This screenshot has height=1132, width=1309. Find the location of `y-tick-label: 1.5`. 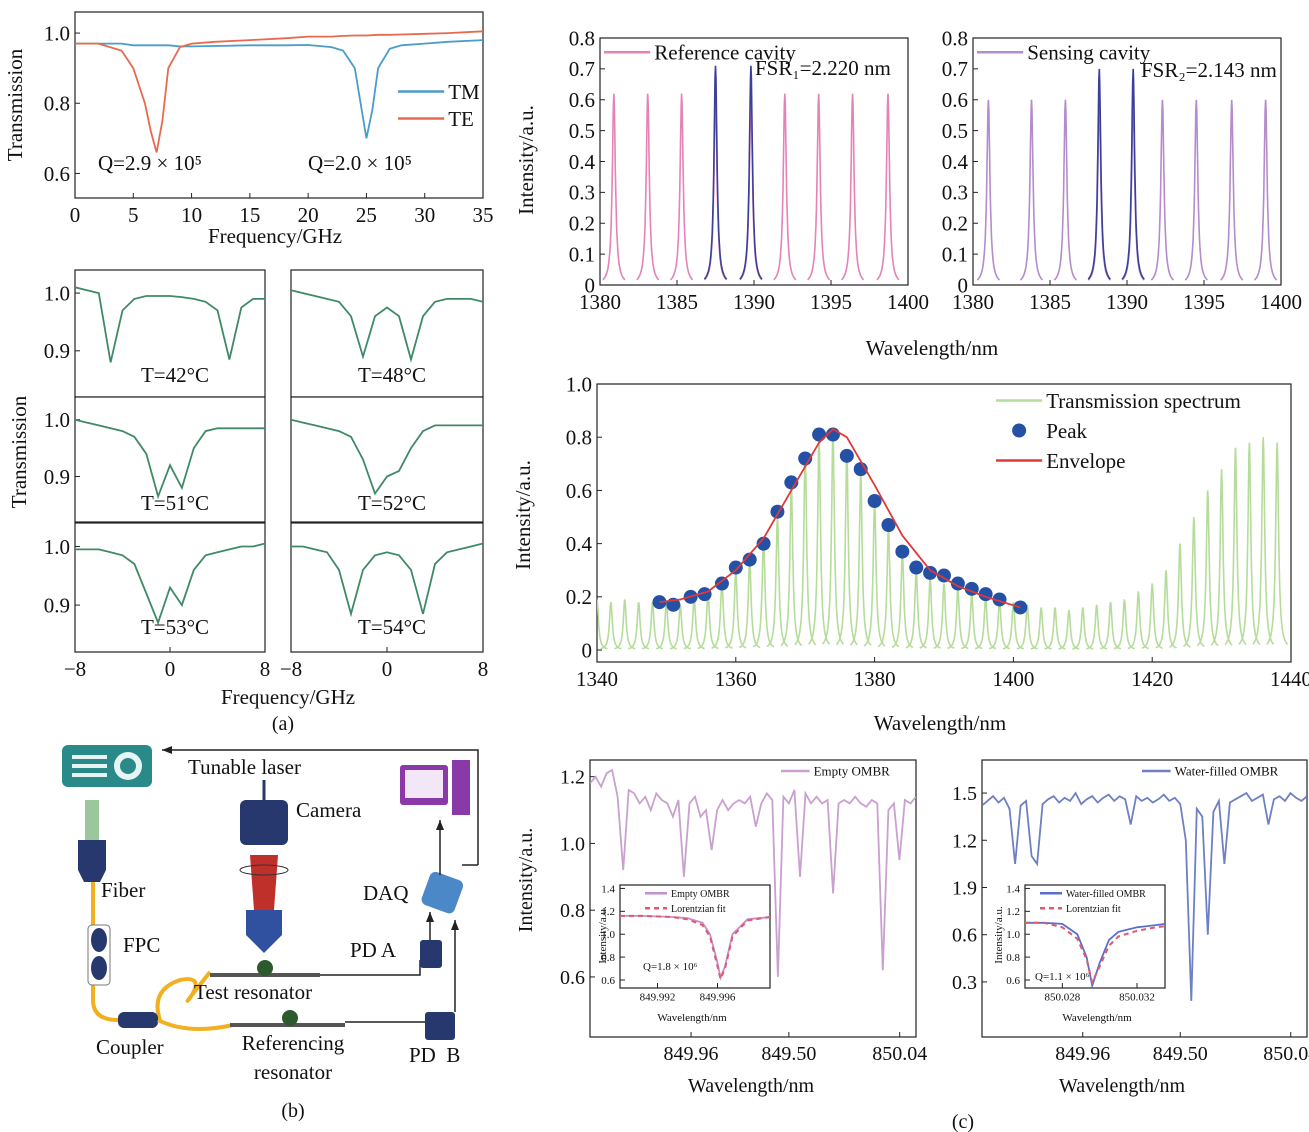

y-tick-label: 1.5 is located at coordinates (964, 794).